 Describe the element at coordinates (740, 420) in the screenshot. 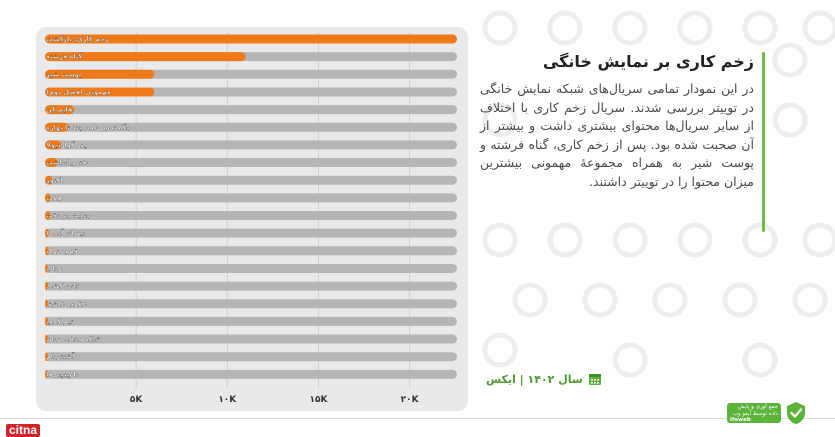

I see `logo-sub: ifoweb` at that location.